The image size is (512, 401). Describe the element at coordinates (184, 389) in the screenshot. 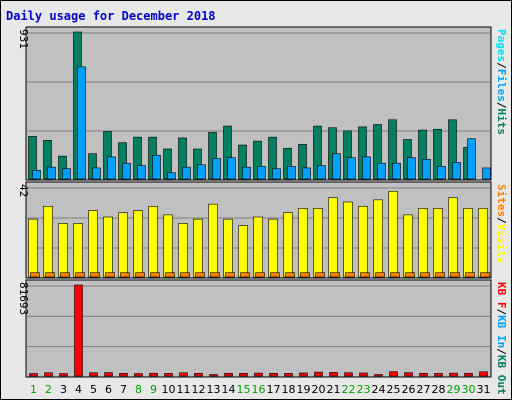

I see `x-tick-day-11: 11` at that location.